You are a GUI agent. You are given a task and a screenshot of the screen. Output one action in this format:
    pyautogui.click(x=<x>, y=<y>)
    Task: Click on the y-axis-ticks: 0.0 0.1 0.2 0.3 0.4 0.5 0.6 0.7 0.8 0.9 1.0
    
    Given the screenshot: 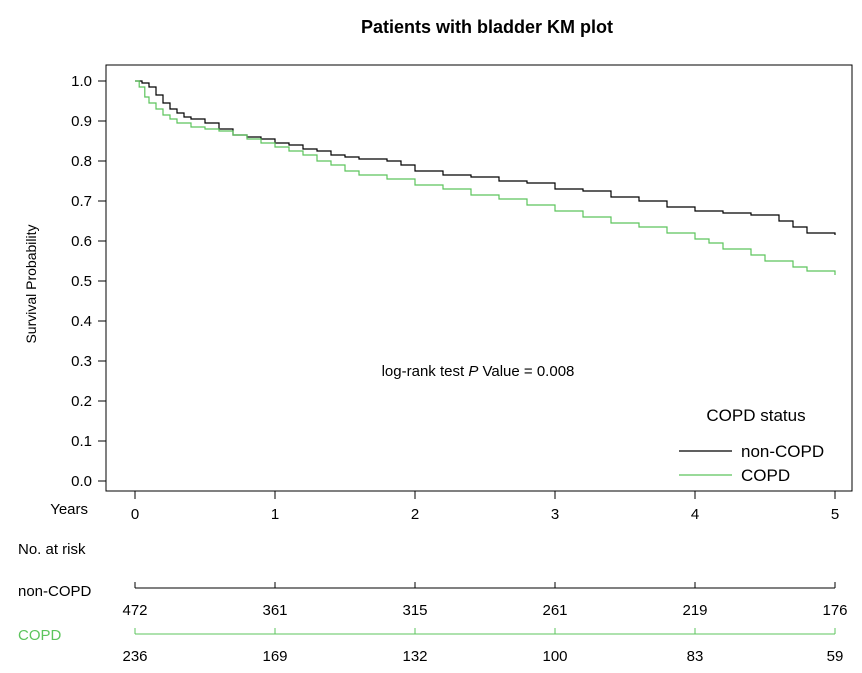 What is the action you would take?
    pyautogui.click(x=88, y=281)
    